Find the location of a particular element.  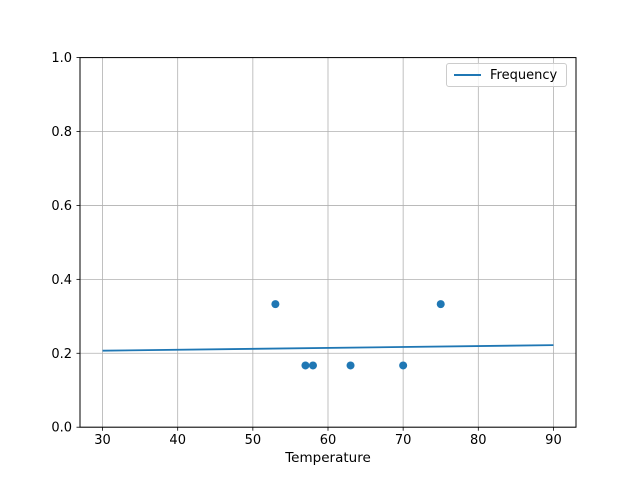

x-axis-label: Temperature is located at coordinates (328, 458).